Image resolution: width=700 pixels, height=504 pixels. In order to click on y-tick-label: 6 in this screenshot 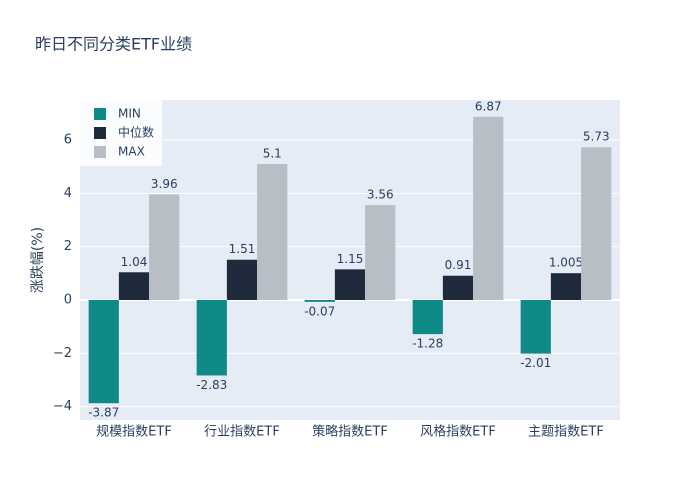, I will do `click(68, 140)`.